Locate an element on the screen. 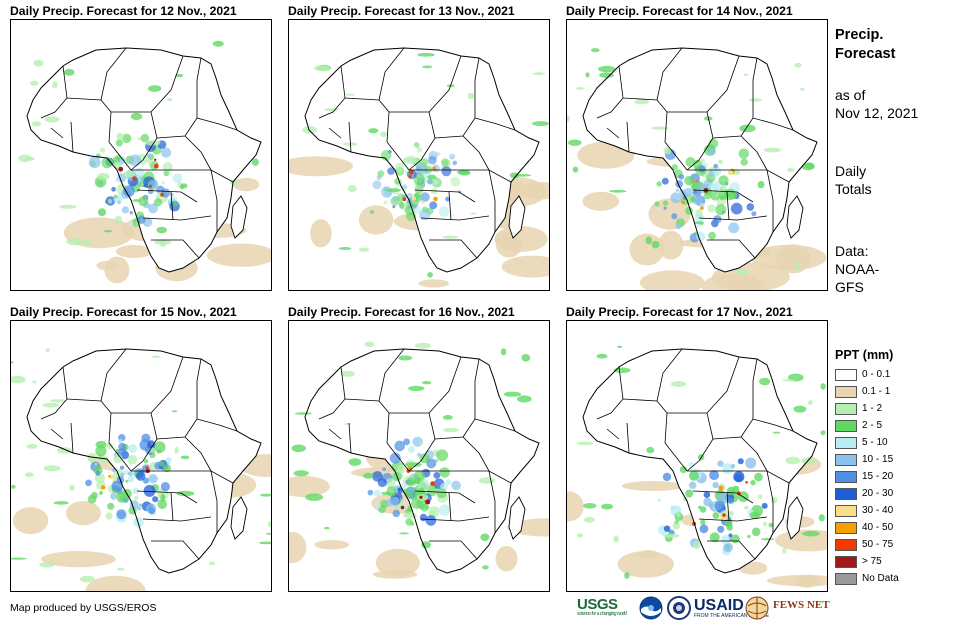  map-panel-12-nov: Daily Precip. Forecast for 12 Nov., 2021 is located at coordinates (141, 147).